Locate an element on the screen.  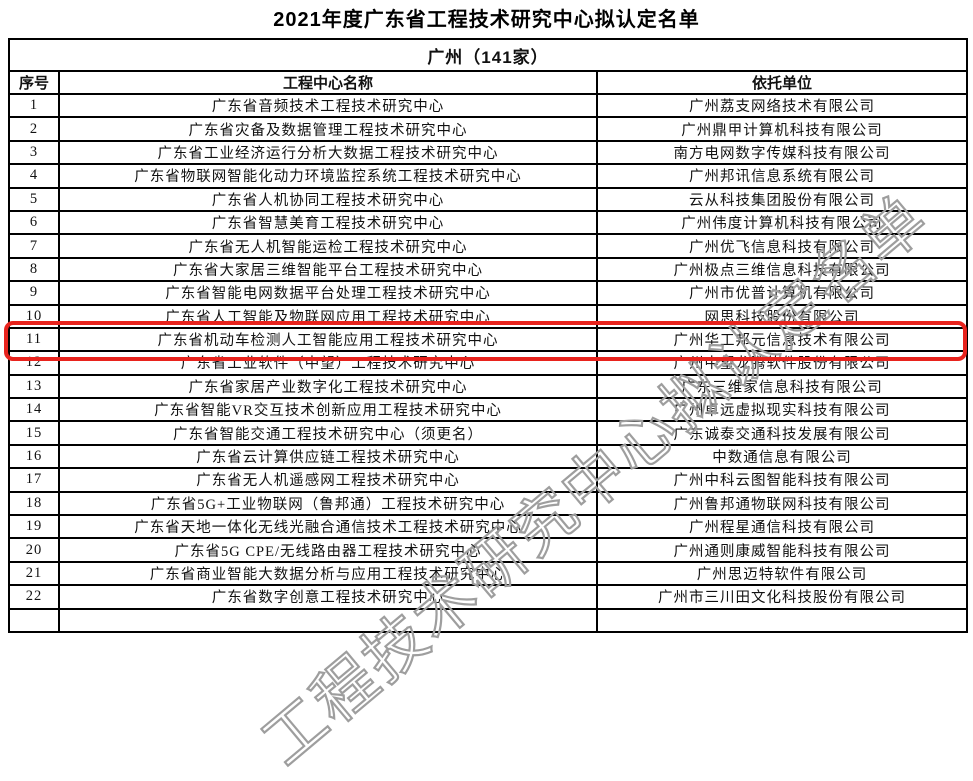
supporting-unit-cell: 广州邦讯信息系统有限公司 is located at coordinates (782, 176).